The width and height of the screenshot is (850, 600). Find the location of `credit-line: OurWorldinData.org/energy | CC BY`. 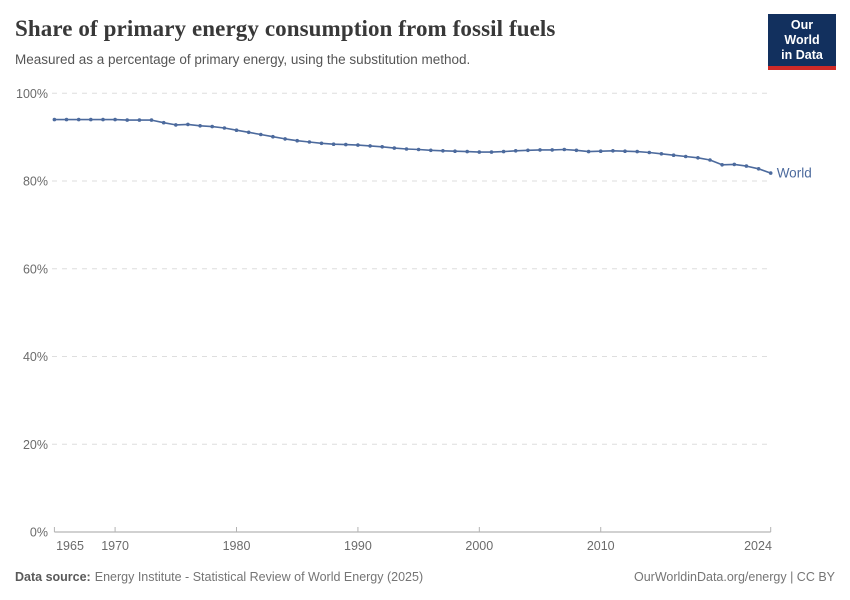

credit-line: OurWorldinData.org/energy | CC BY is located at coordinates (734, 577).